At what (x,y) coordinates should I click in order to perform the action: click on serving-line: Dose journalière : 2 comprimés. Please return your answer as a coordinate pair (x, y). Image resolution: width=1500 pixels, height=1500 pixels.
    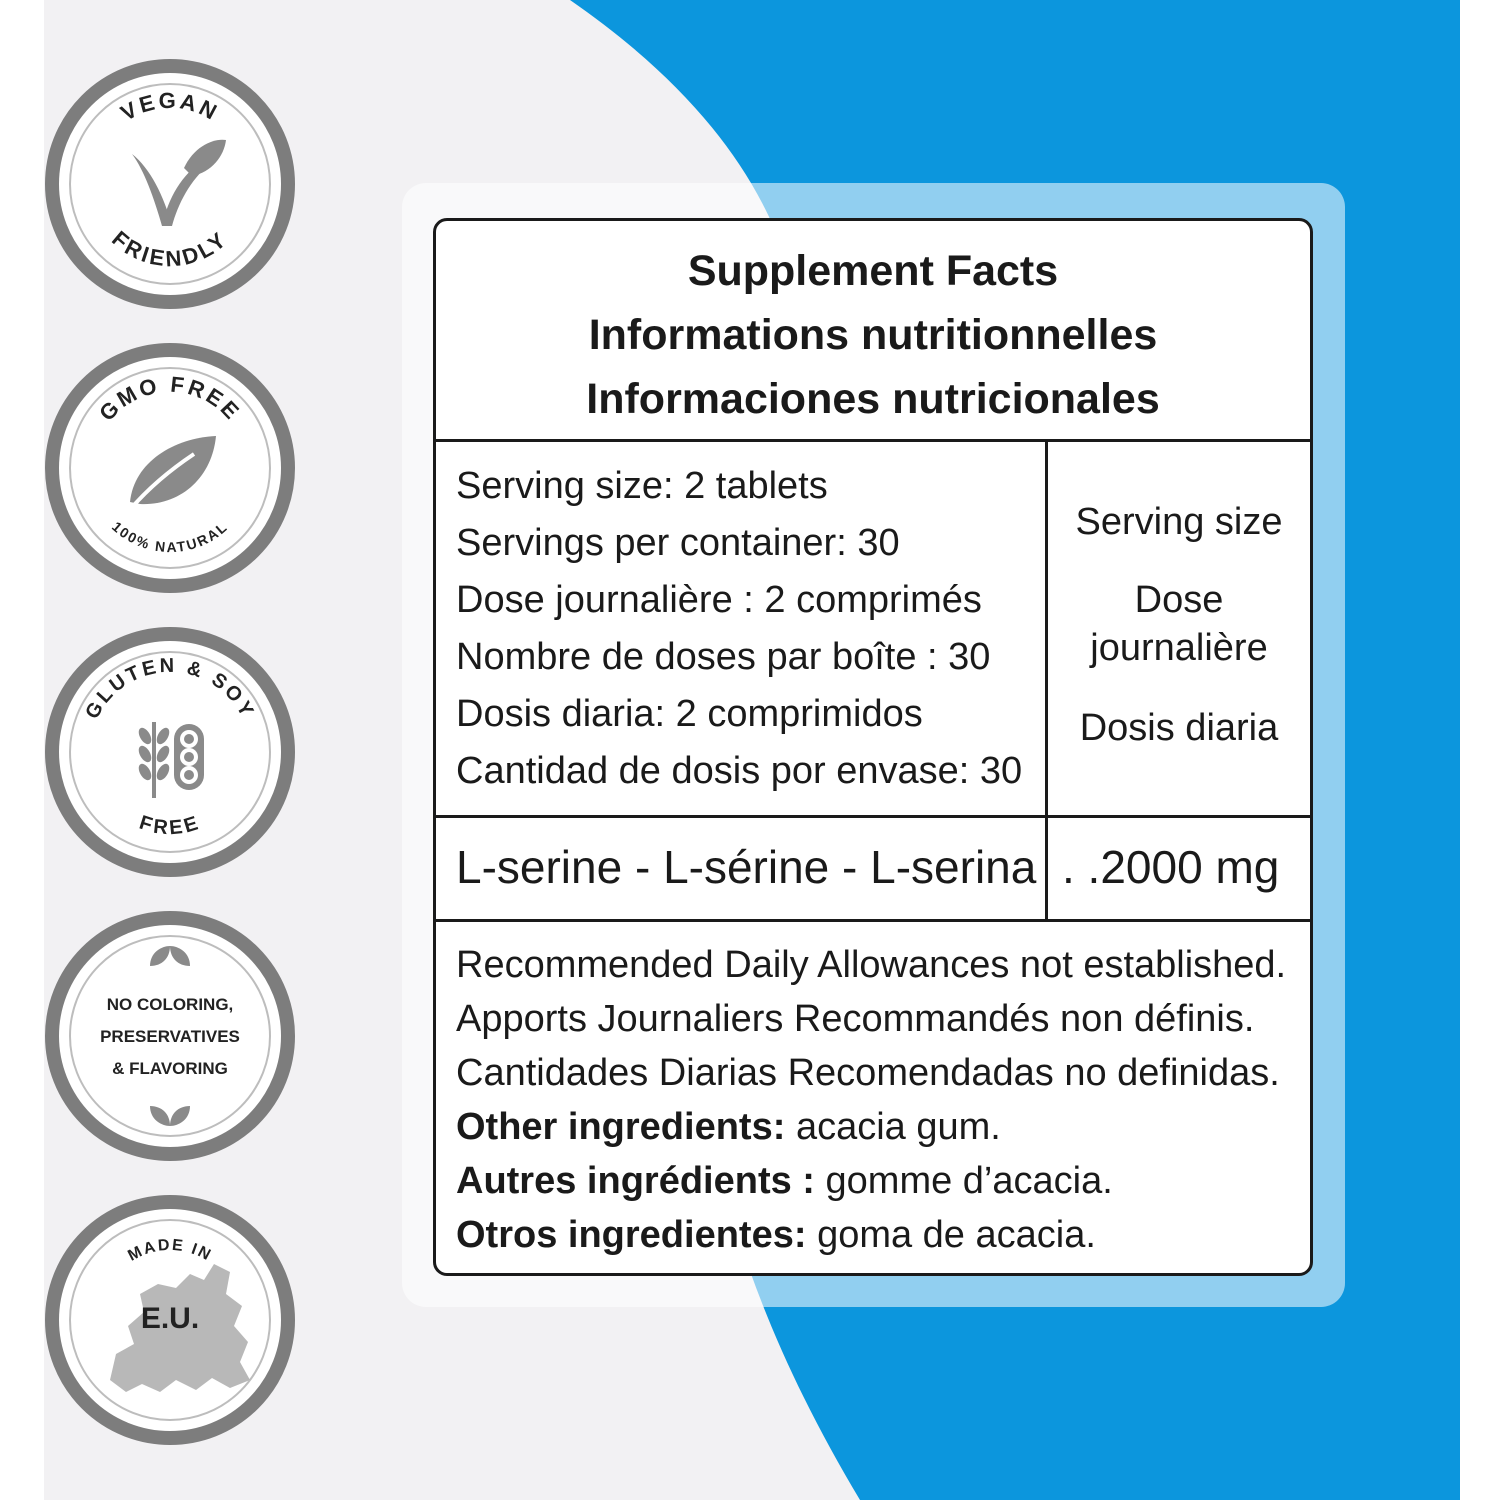
    Looking at the image, I should click on (719, 600).